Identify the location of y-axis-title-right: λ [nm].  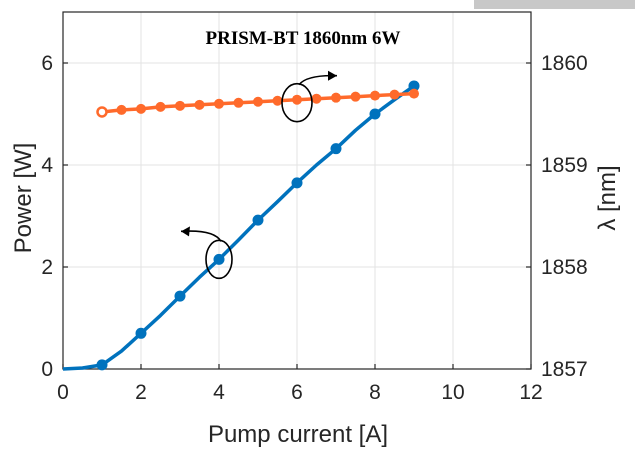
(607, 197).